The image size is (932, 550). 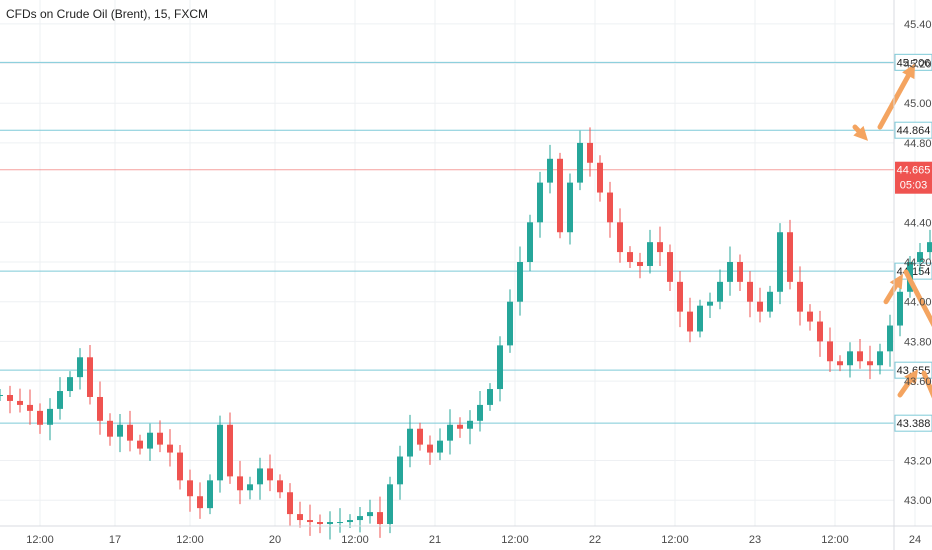 What do you see at coordinates (913, 177) in the screenshot?
I see `last-price-box` at bounding box center [913, 177].